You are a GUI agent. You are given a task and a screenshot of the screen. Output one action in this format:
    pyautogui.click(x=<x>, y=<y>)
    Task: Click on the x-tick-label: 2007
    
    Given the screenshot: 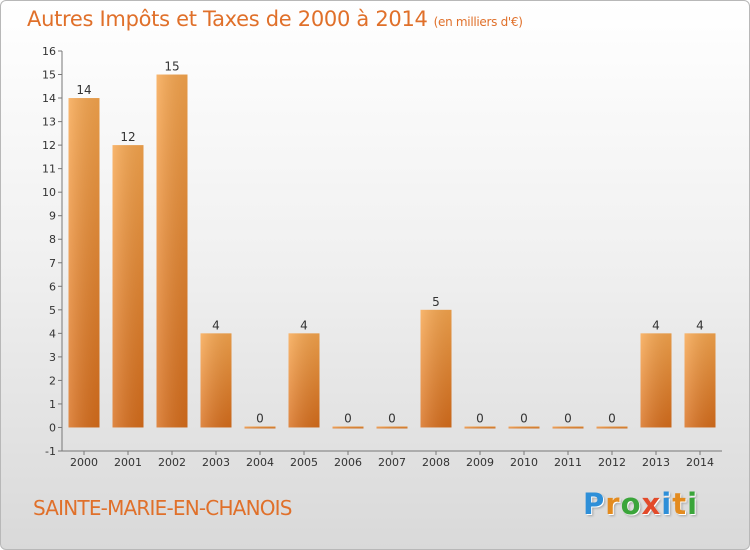 What is the action you would take?
    pyautogui.click(x=392, y=462)
    